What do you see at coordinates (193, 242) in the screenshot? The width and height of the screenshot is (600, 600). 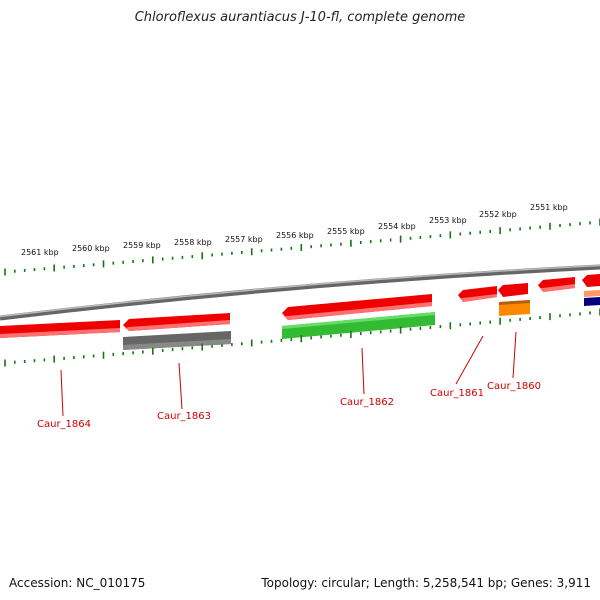 I see `kbp-label: 2558 kbp` at bounding box center [193, 242].